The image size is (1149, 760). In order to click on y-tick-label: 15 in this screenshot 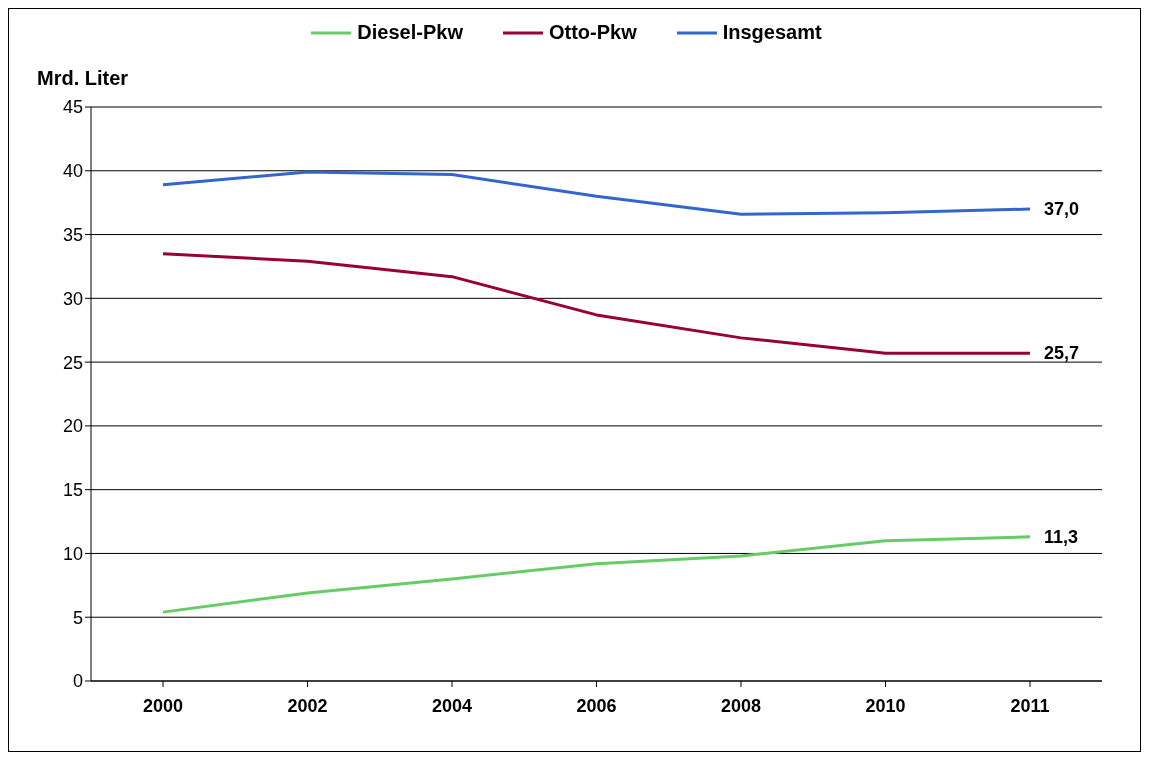, I will do `click(72, 490)`.